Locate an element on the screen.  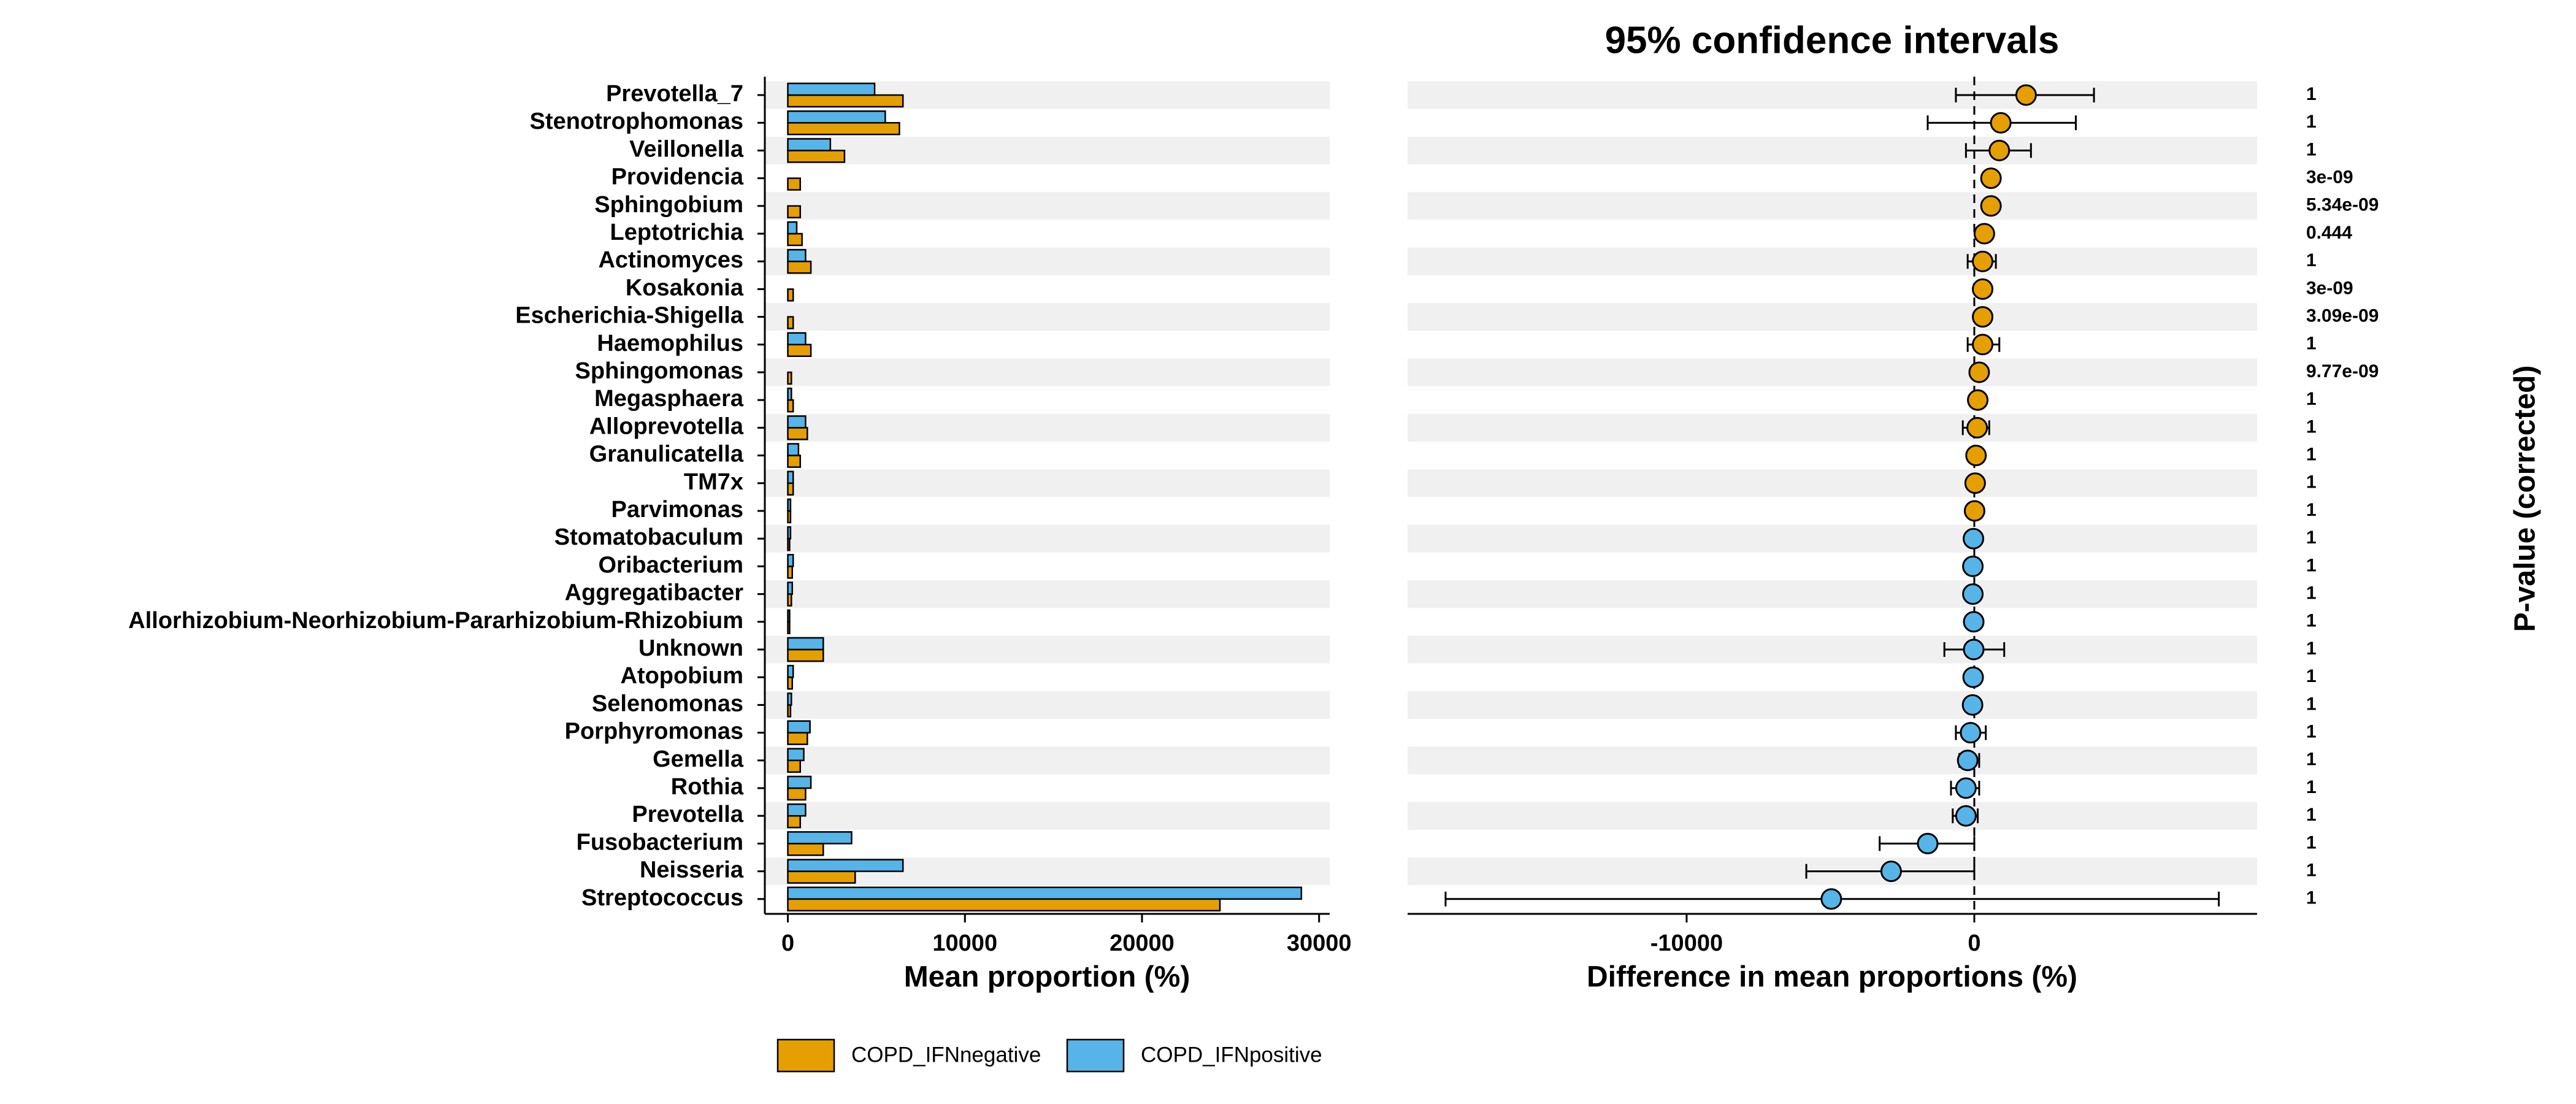
category-label: Prevotella_7 is located at coordinates (674, 94).